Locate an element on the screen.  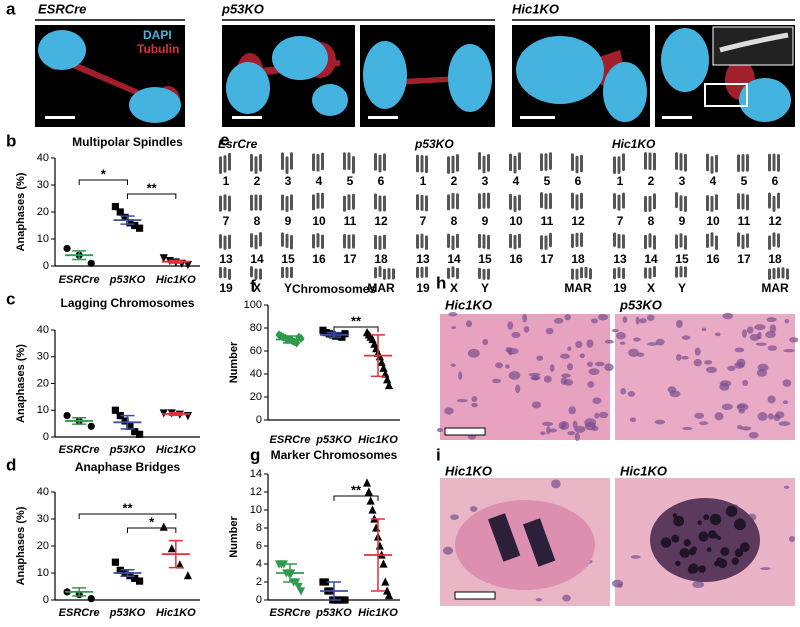
x-tick-label: ESRCre is located at coordinates (79, 613).